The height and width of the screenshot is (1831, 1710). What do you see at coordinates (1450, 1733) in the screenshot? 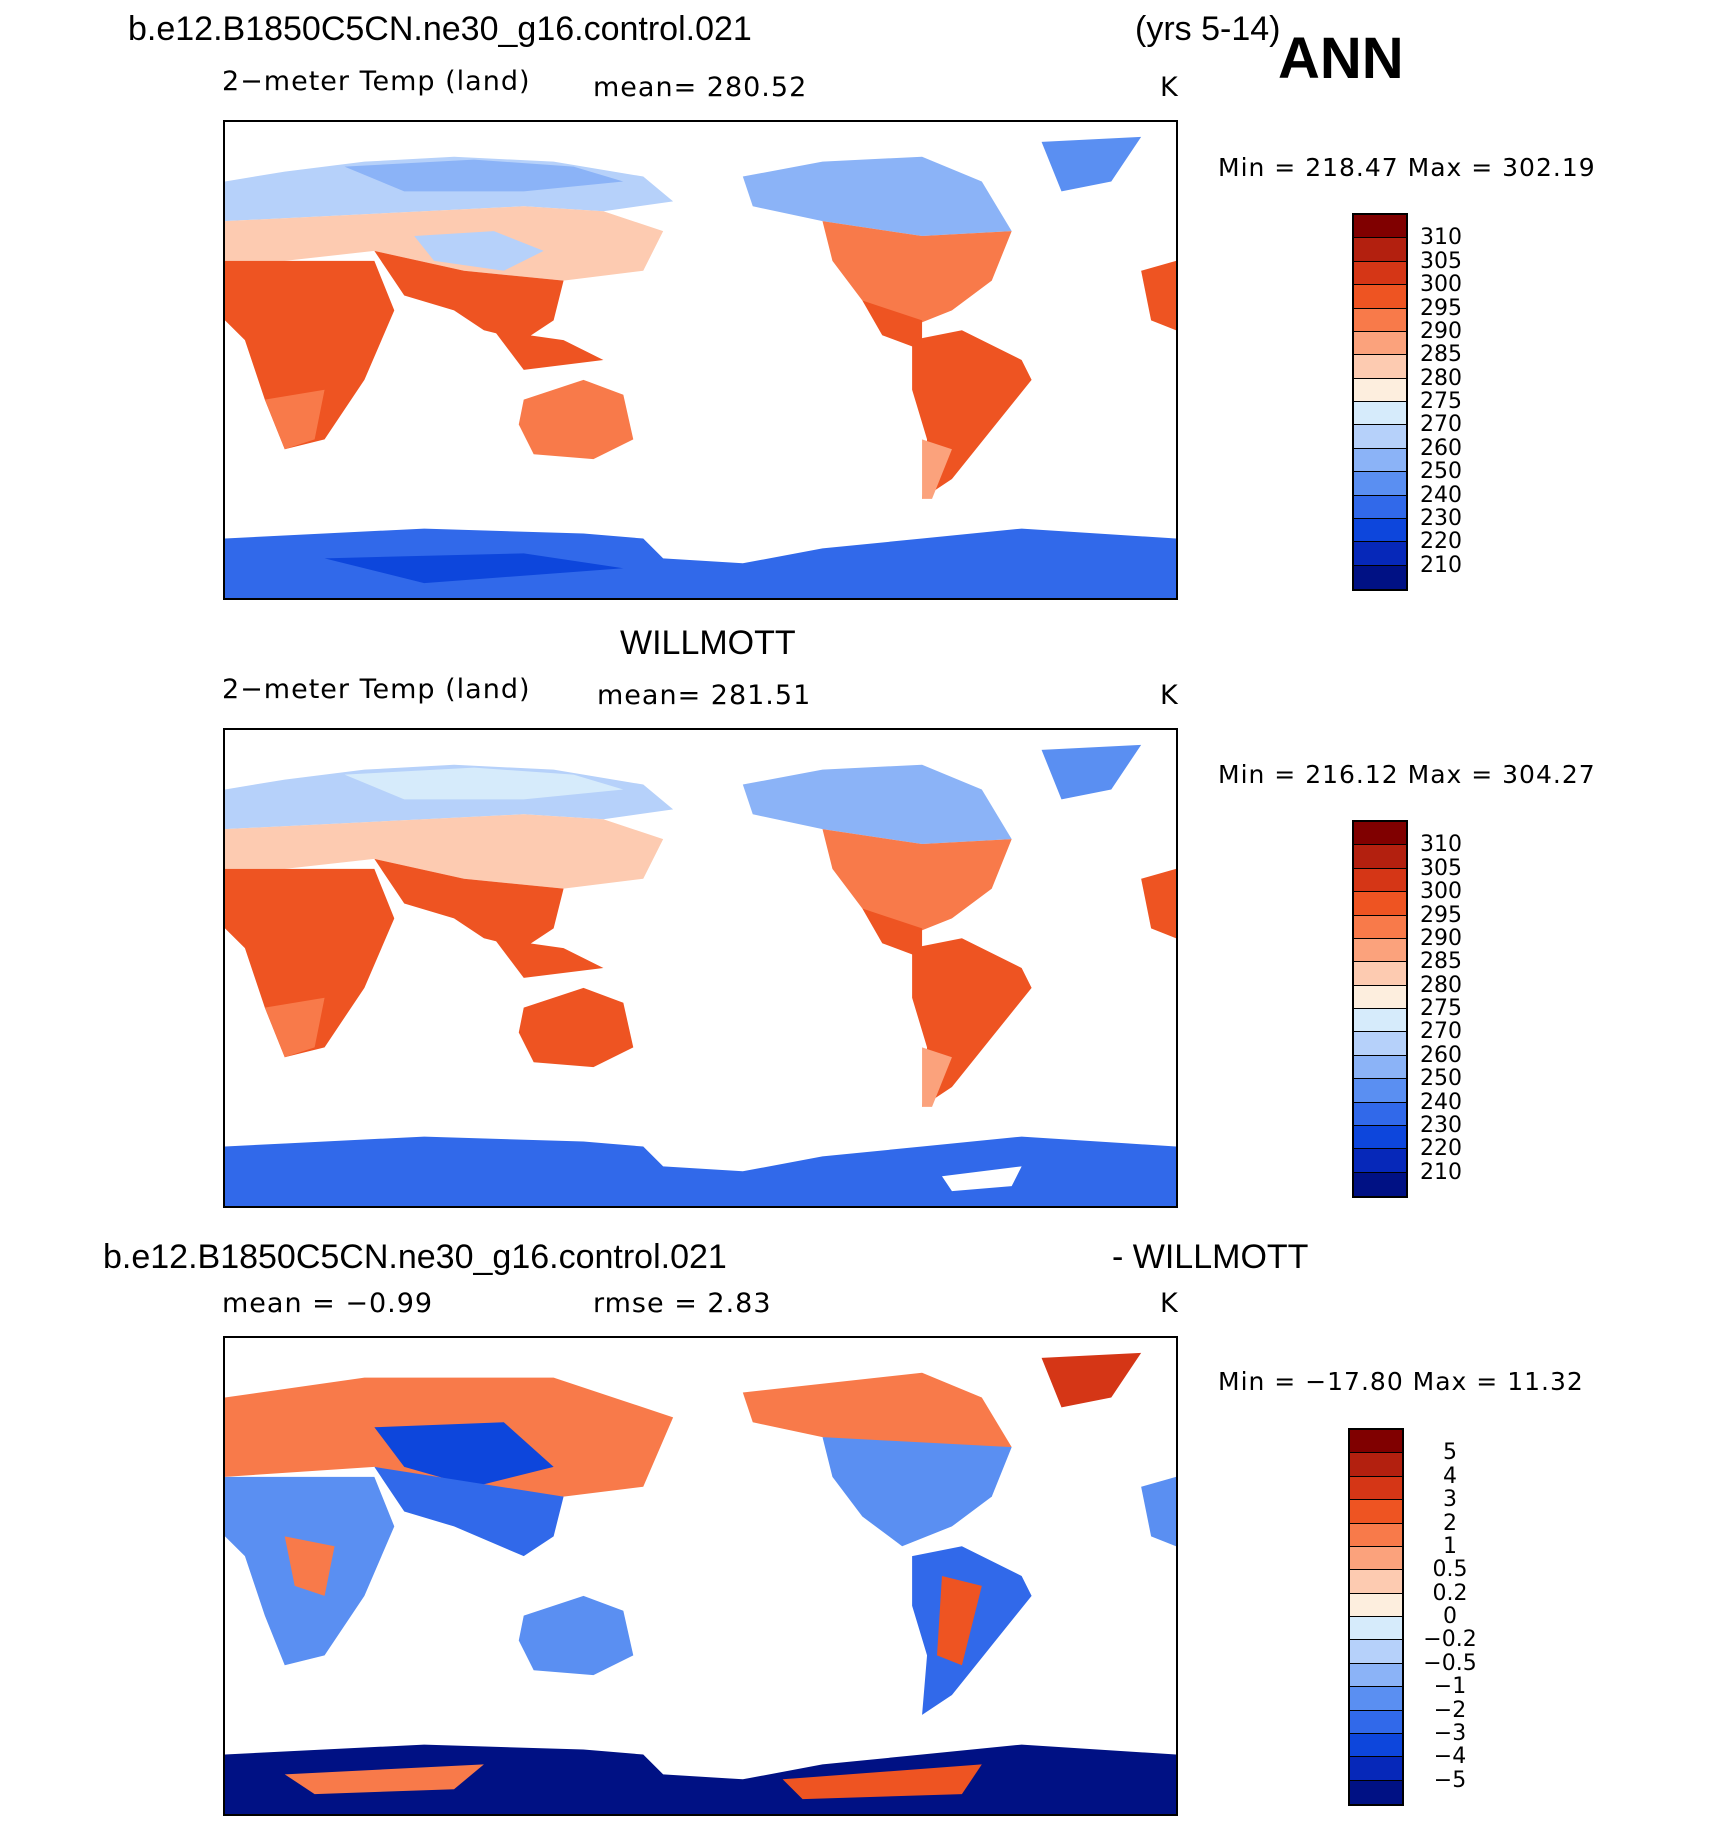
I see `colorbar-tick-label: −3` at bounding box center [1450, 1733].